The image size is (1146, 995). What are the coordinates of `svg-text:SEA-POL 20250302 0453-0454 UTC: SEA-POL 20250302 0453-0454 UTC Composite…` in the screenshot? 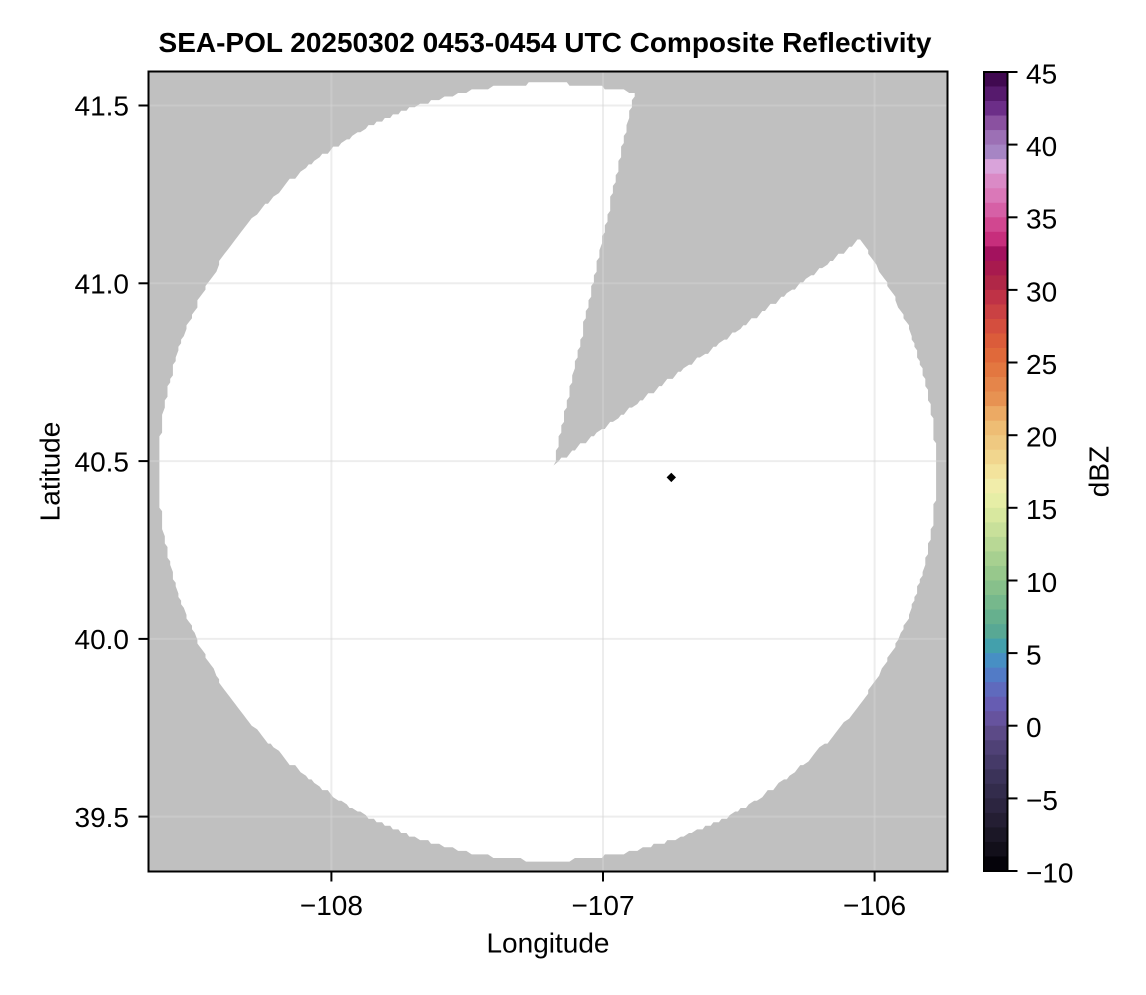 It's located at (545, 42).